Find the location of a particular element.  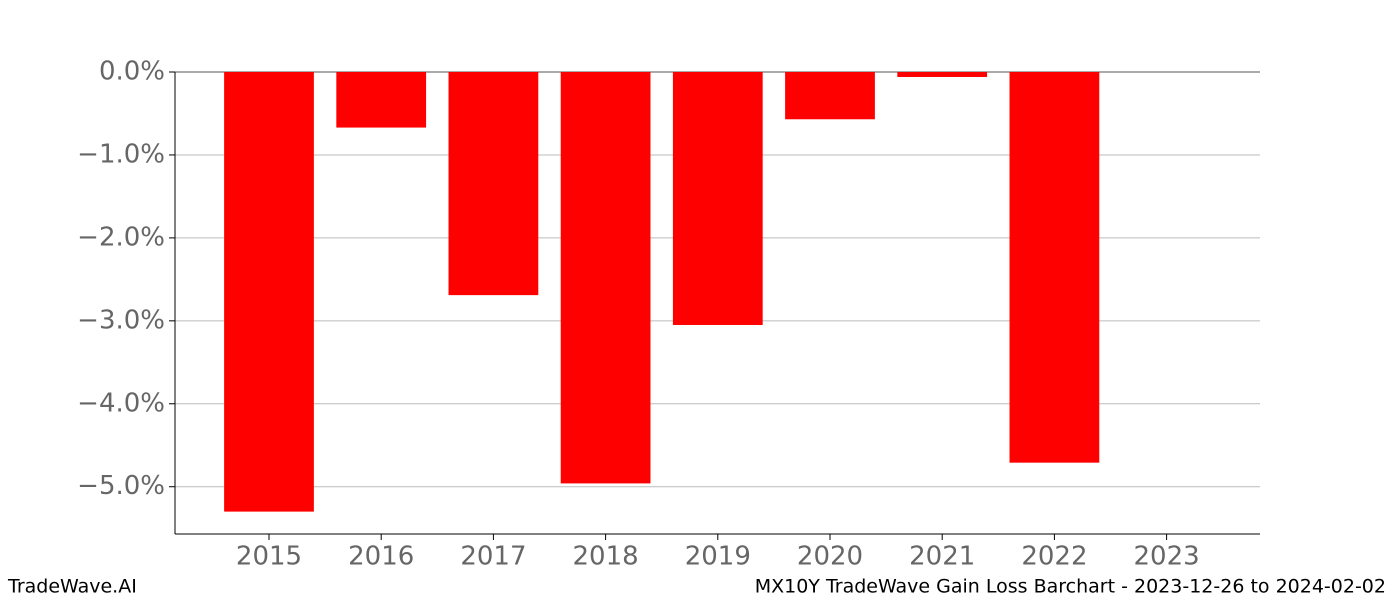

y-tick-label: −4.0% is located at coordinates (121, 403).